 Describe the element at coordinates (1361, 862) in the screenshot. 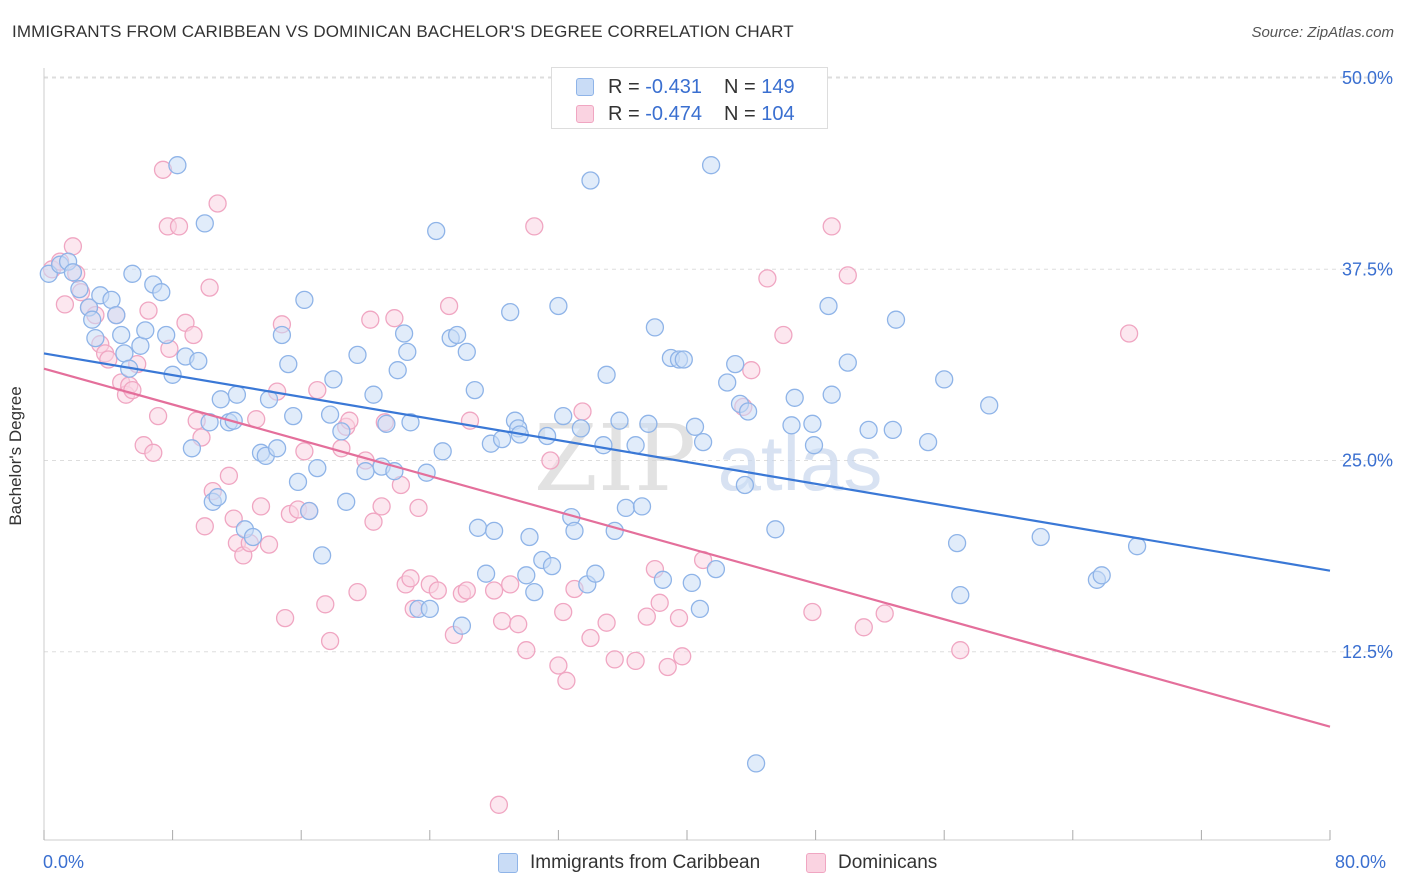

I see `x-tick-label-max: 80.0%` at that location.